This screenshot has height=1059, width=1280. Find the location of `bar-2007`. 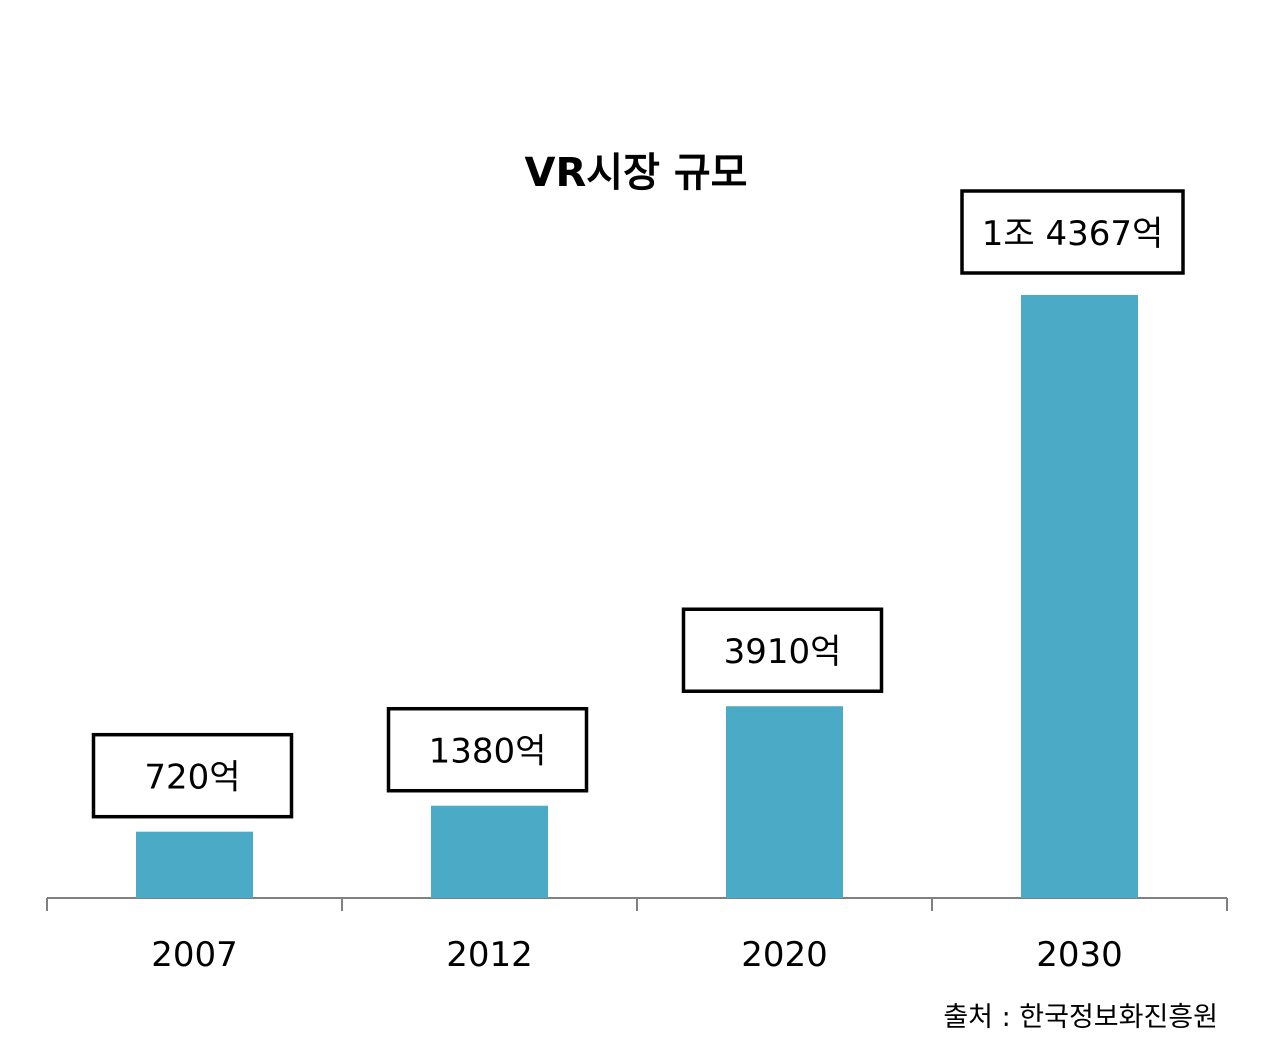

bar-2007 is located at coordinates (194, 864).